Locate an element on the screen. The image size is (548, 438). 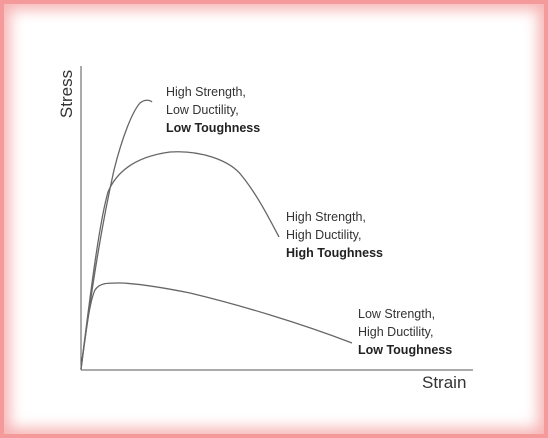
annotation-line: Low Ductility, is located at coordinates (202, 110).